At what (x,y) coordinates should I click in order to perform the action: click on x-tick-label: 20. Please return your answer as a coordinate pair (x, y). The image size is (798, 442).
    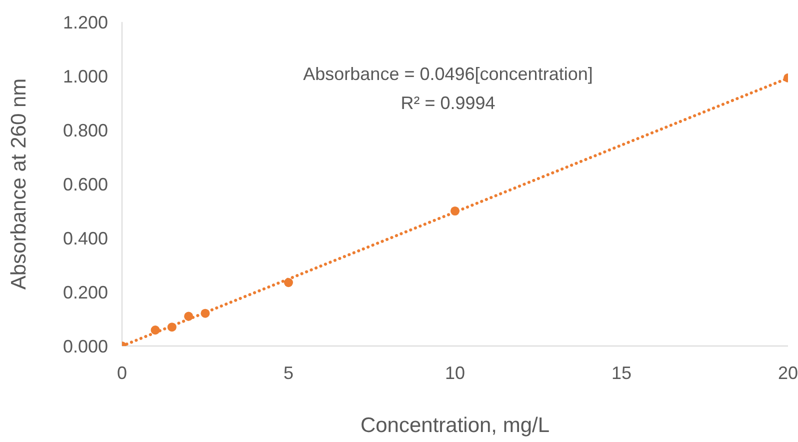
    Looking at the image, I should click on (788, 372).